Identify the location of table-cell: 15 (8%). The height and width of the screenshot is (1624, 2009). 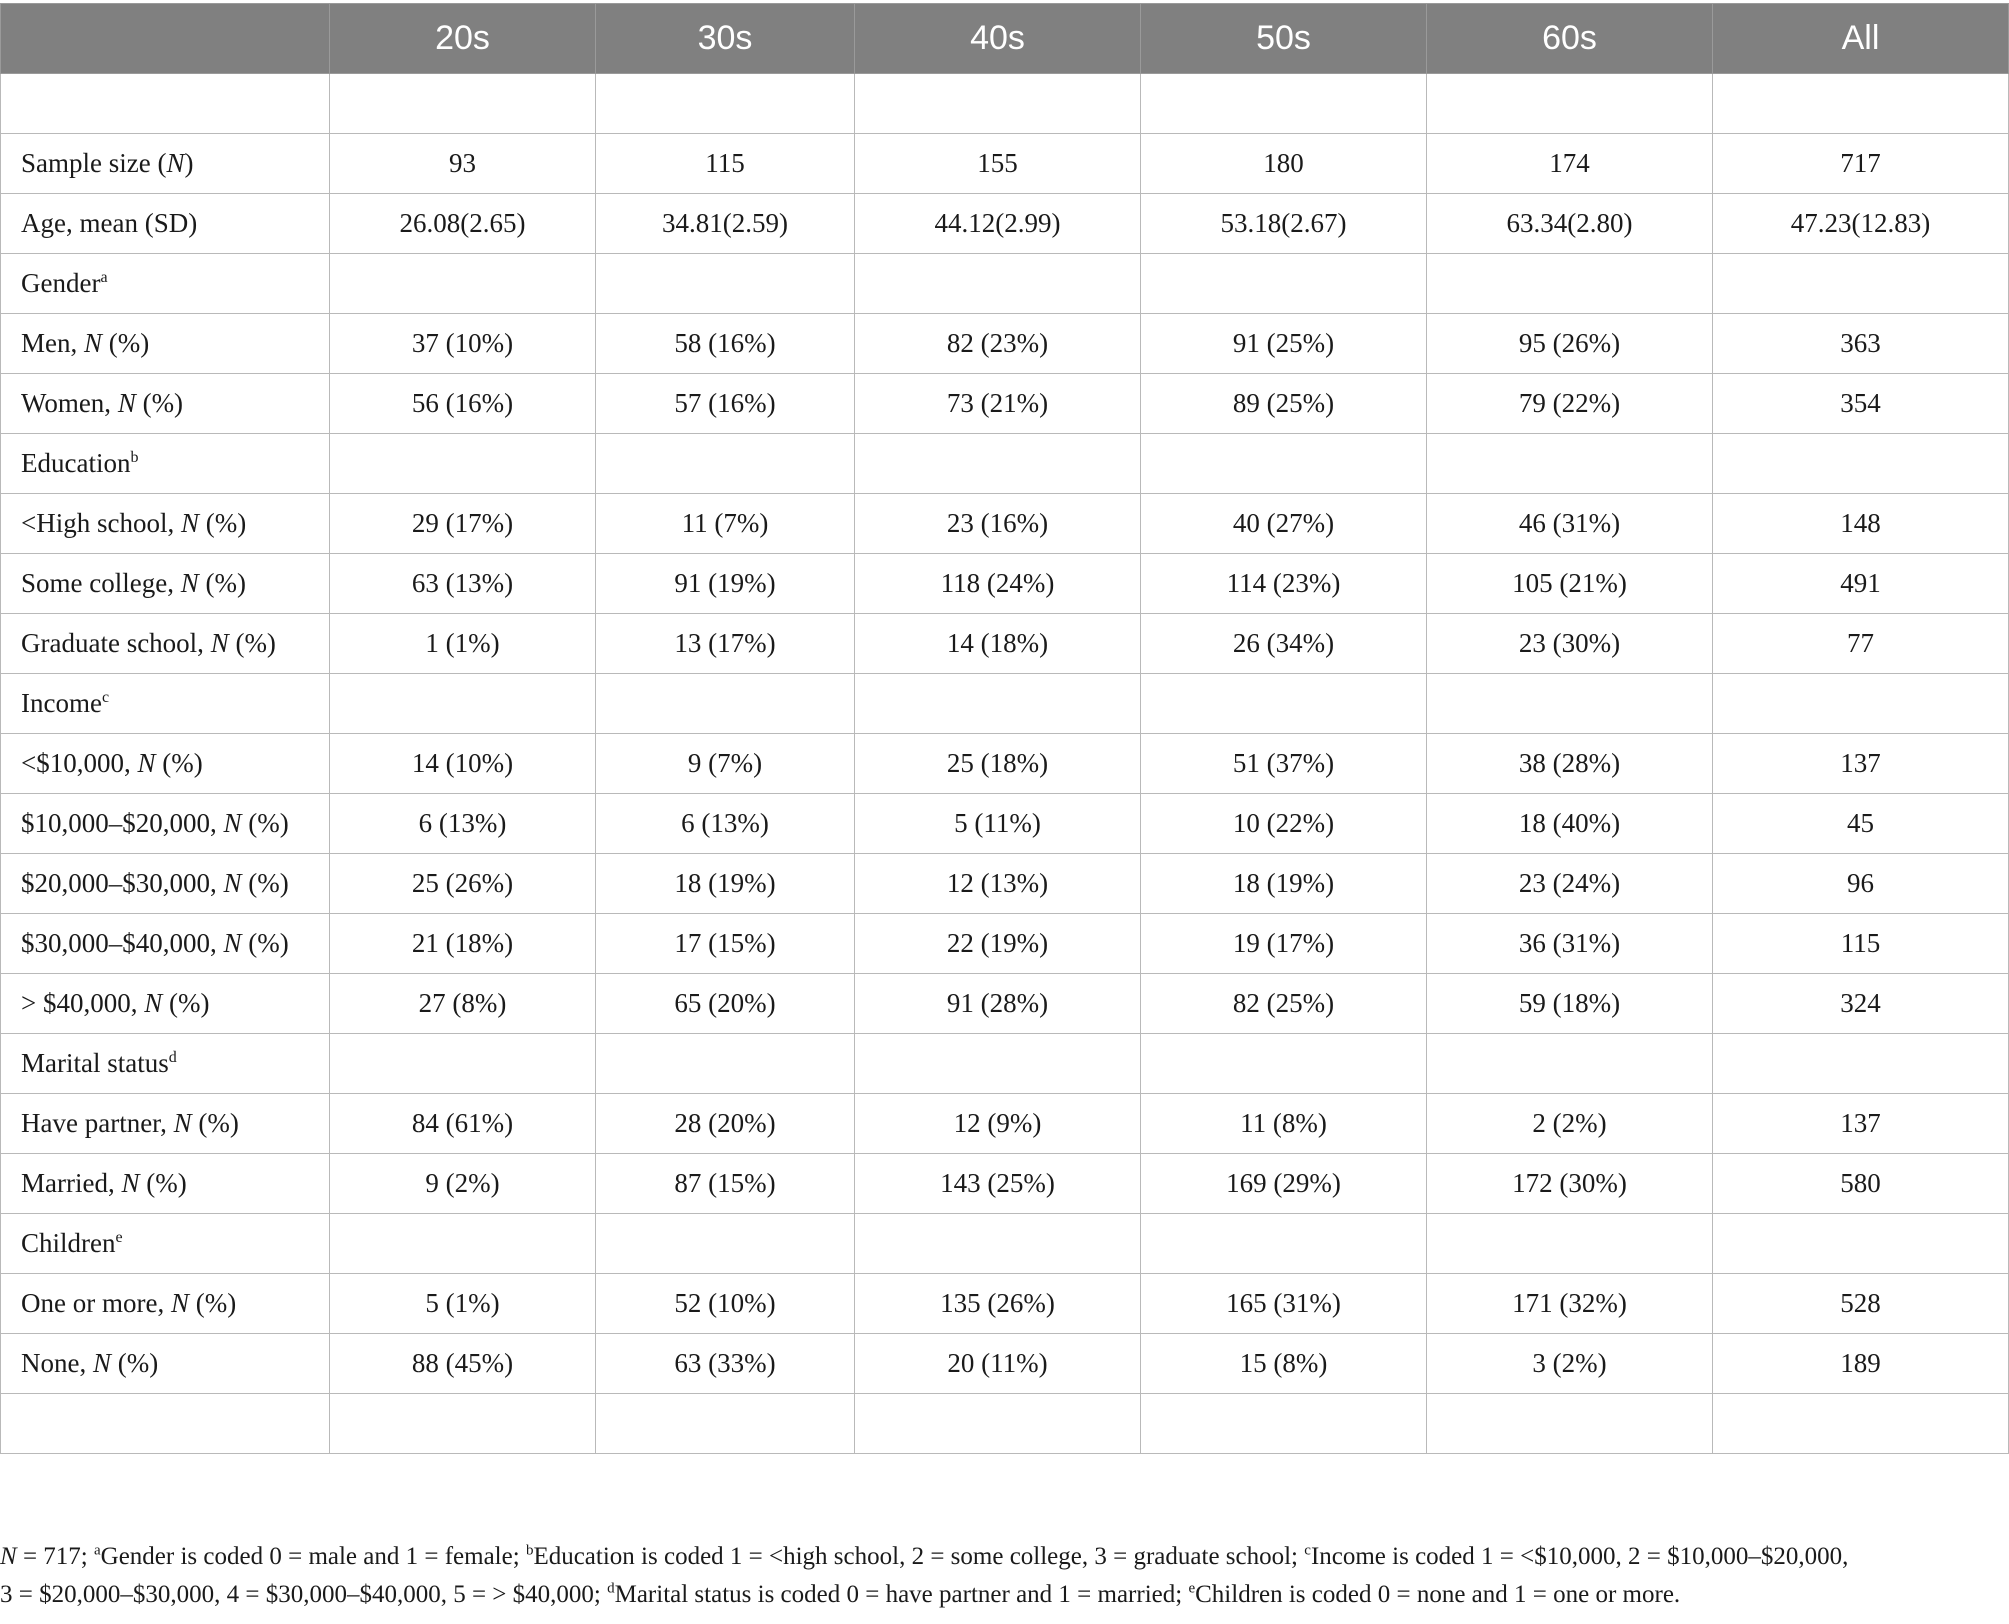
(1283, 1363).